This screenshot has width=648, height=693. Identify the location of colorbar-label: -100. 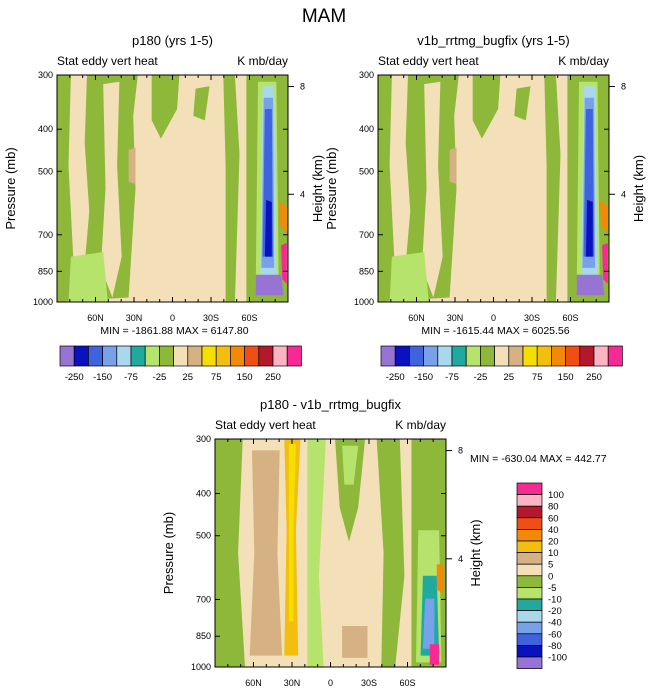
(557, 658).